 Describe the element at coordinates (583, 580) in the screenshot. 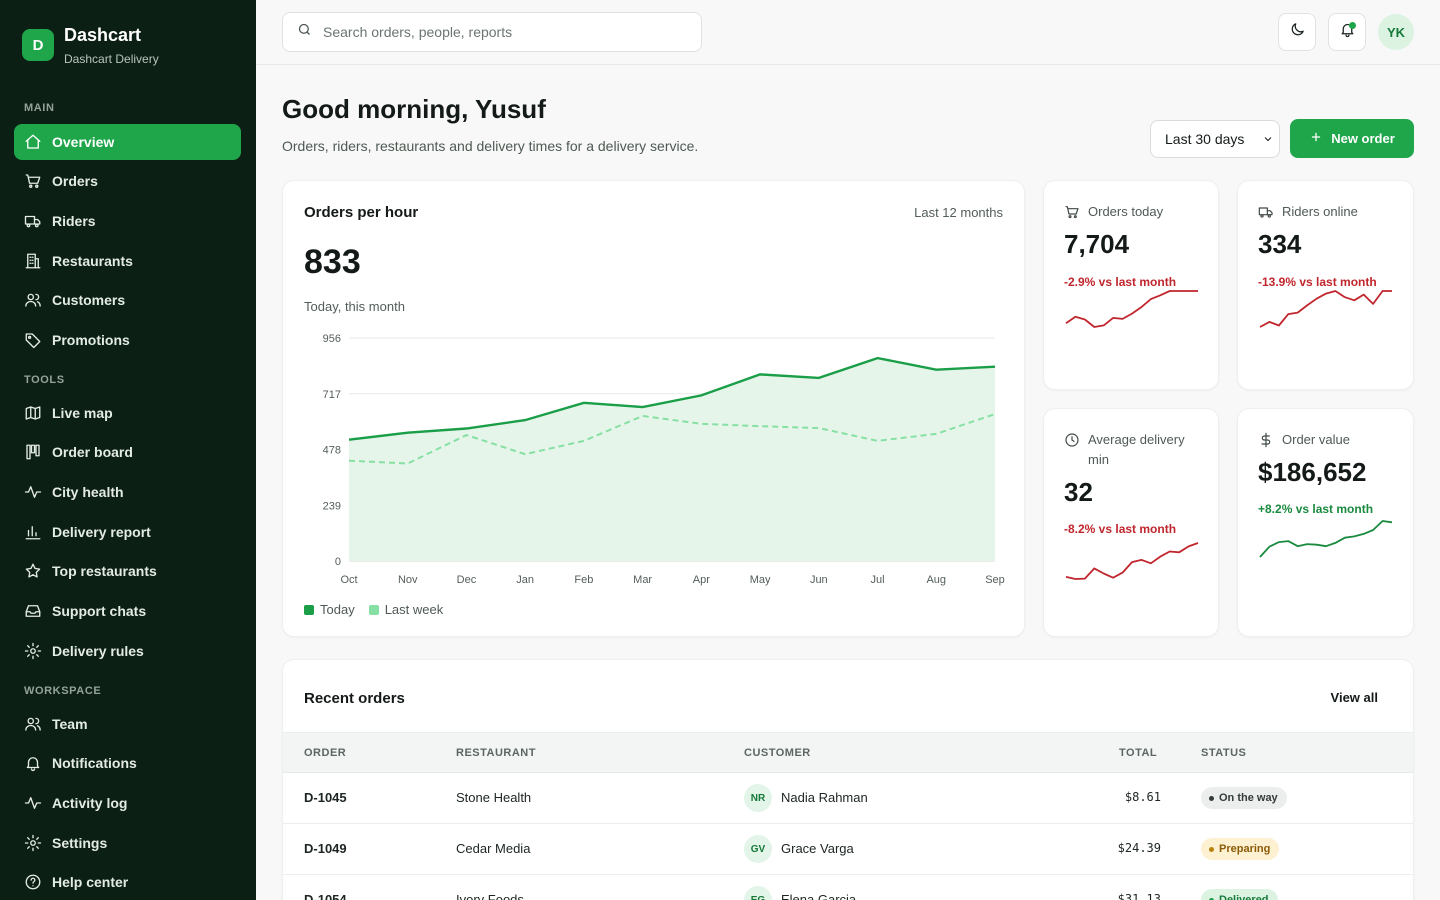

I see `x-tick-label: Feb` at that location.